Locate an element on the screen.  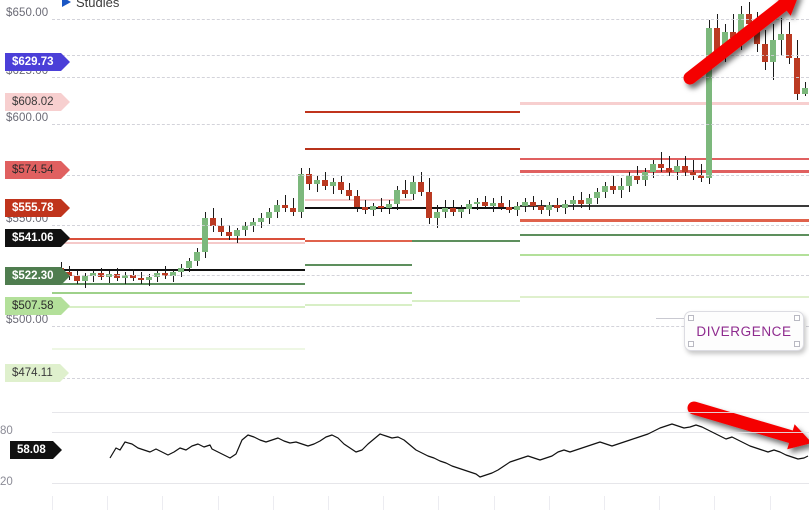
price-badge-support-mid: $507.58 is located at coordinates (37, 306).